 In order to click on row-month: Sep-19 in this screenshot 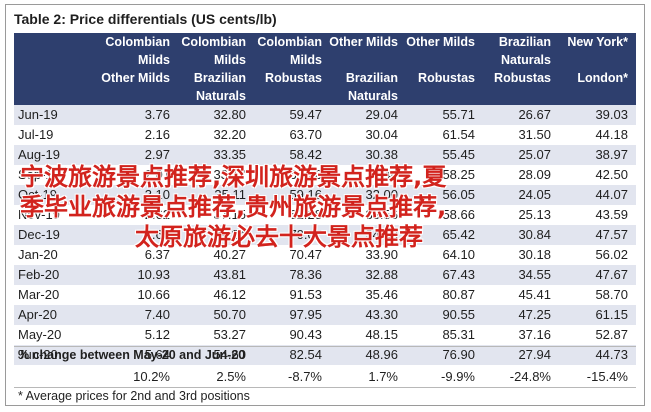, I will do `click(39, 174)`.